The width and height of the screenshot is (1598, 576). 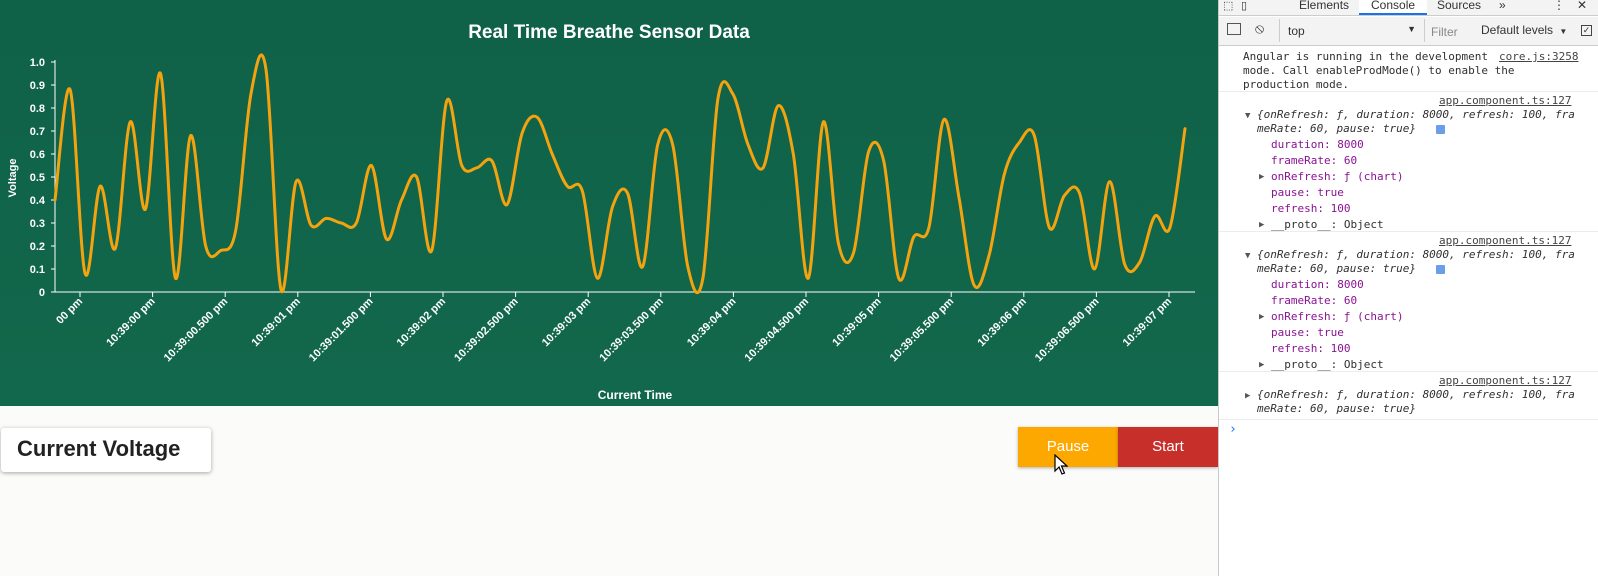 I want to click on y-tick-label: 0.5, so click(x=37, y=178).